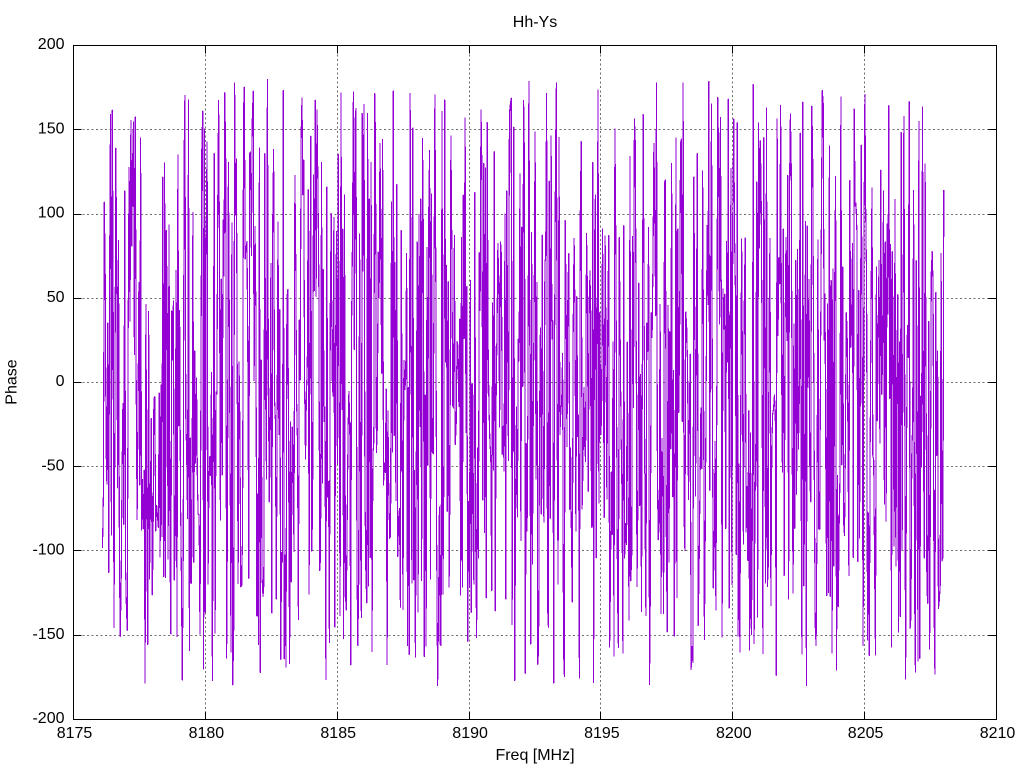  I want to click on svg-text: 8190, so click(470, 733).